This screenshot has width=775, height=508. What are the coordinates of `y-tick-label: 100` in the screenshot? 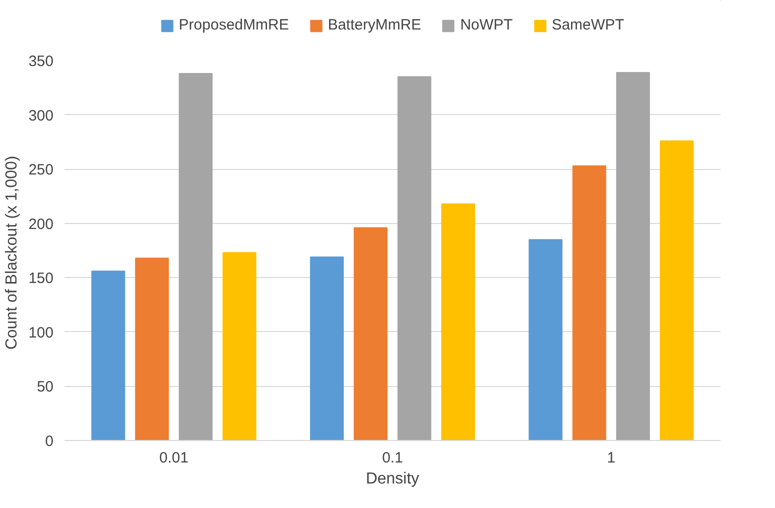 It's located at (41, 333).